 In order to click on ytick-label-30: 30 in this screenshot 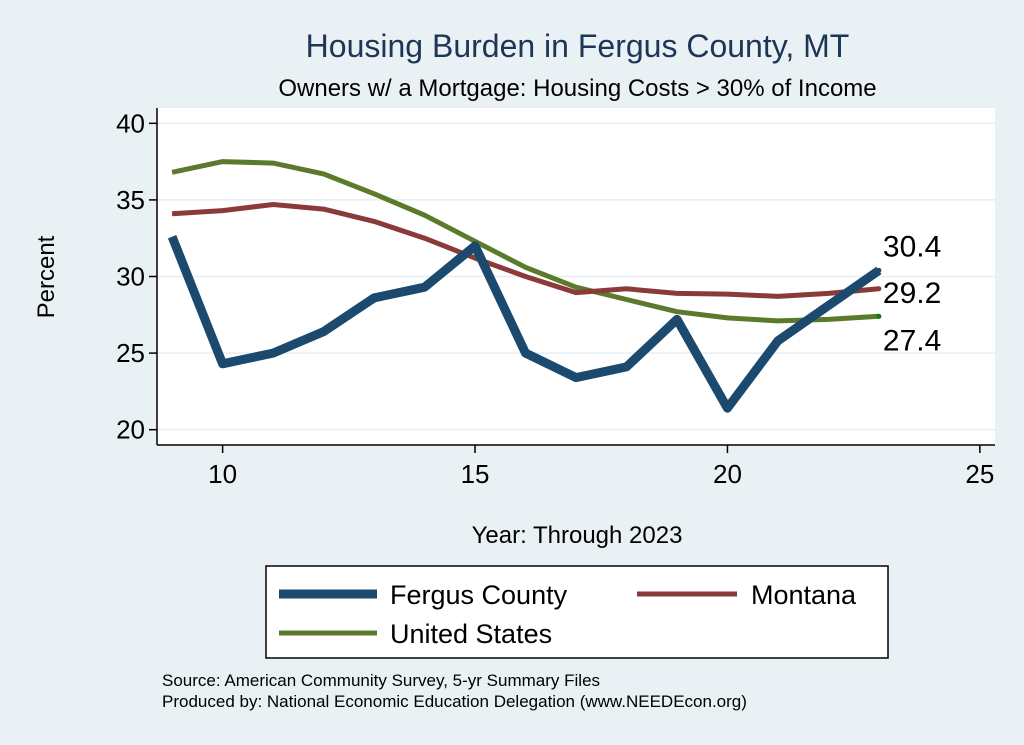, I will do `click(130, 277)`.